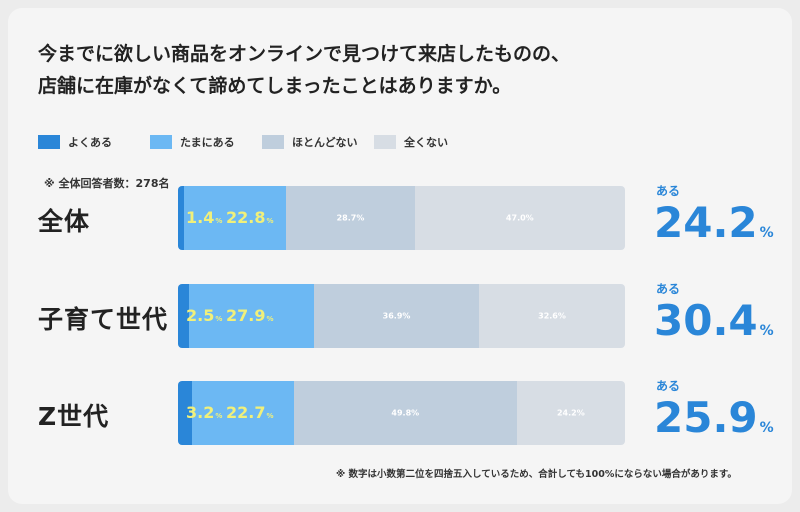 This screenshot has width=800, height=512. I want to click on aru-total-number: 25.9, so click(706, 417).